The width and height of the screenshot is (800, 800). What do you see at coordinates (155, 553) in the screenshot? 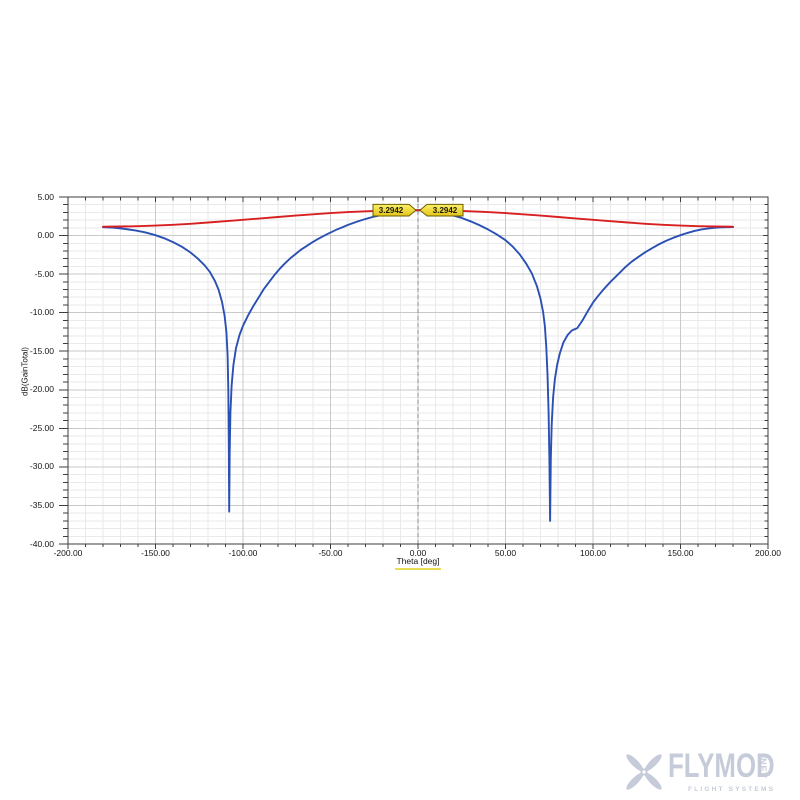
I see `x-tick-label: -150.00` at bounding box center [155, 553].